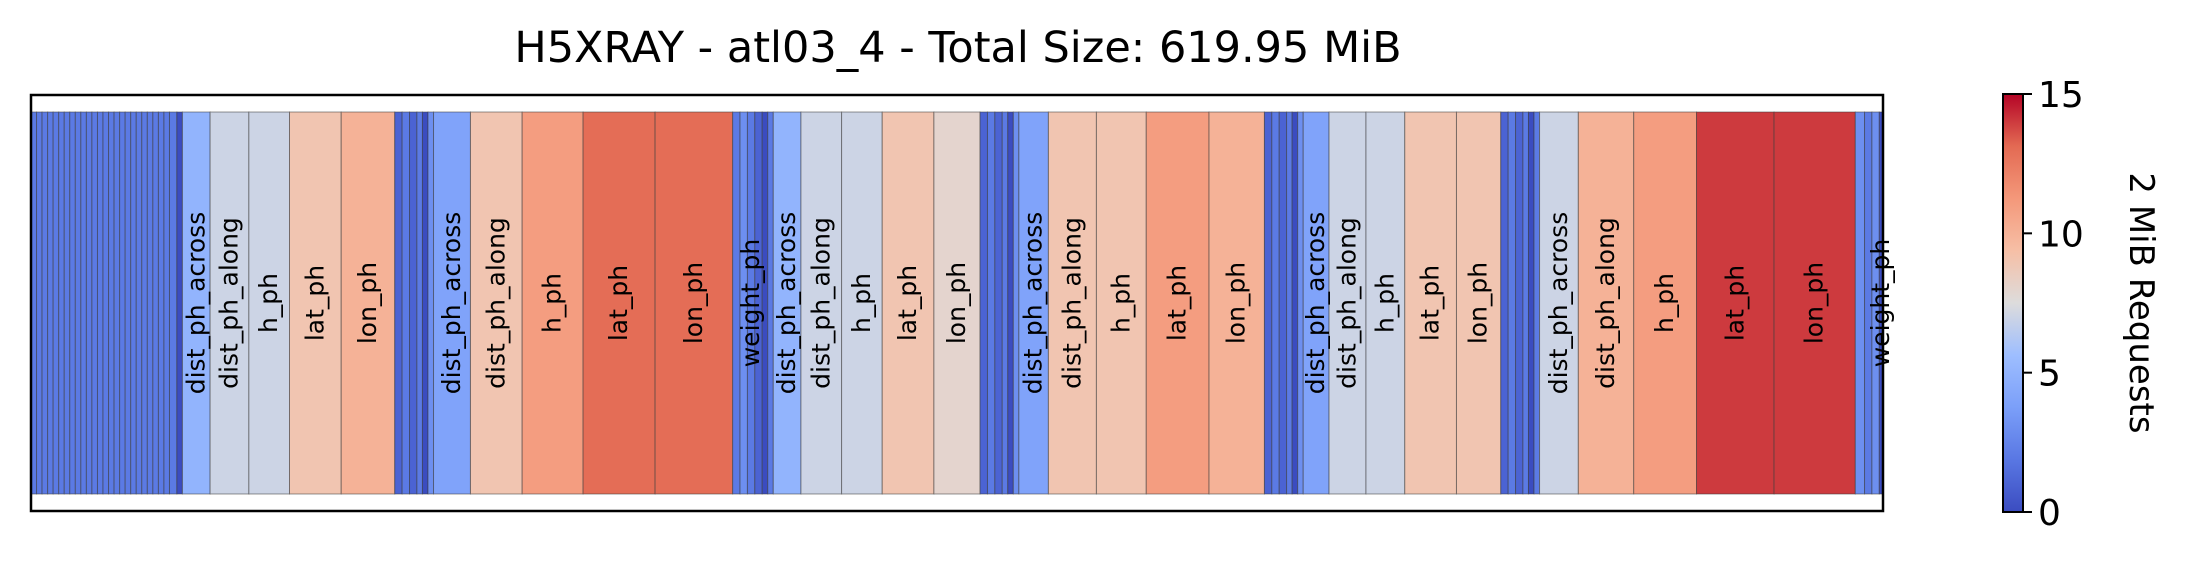  Describe the element at coordinates (2049, 513) in the screenshot. I see `colorbar-tick-label: 0` at that location.